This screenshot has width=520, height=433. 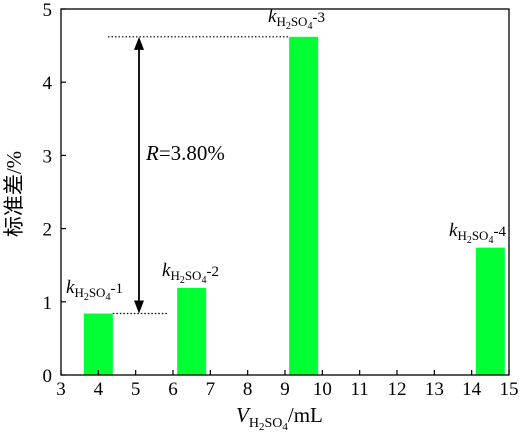 What do you see at coordinates (322, 389) in the screenshot?
I see `x-tick-label: 10` at bounding box center [322, 389].